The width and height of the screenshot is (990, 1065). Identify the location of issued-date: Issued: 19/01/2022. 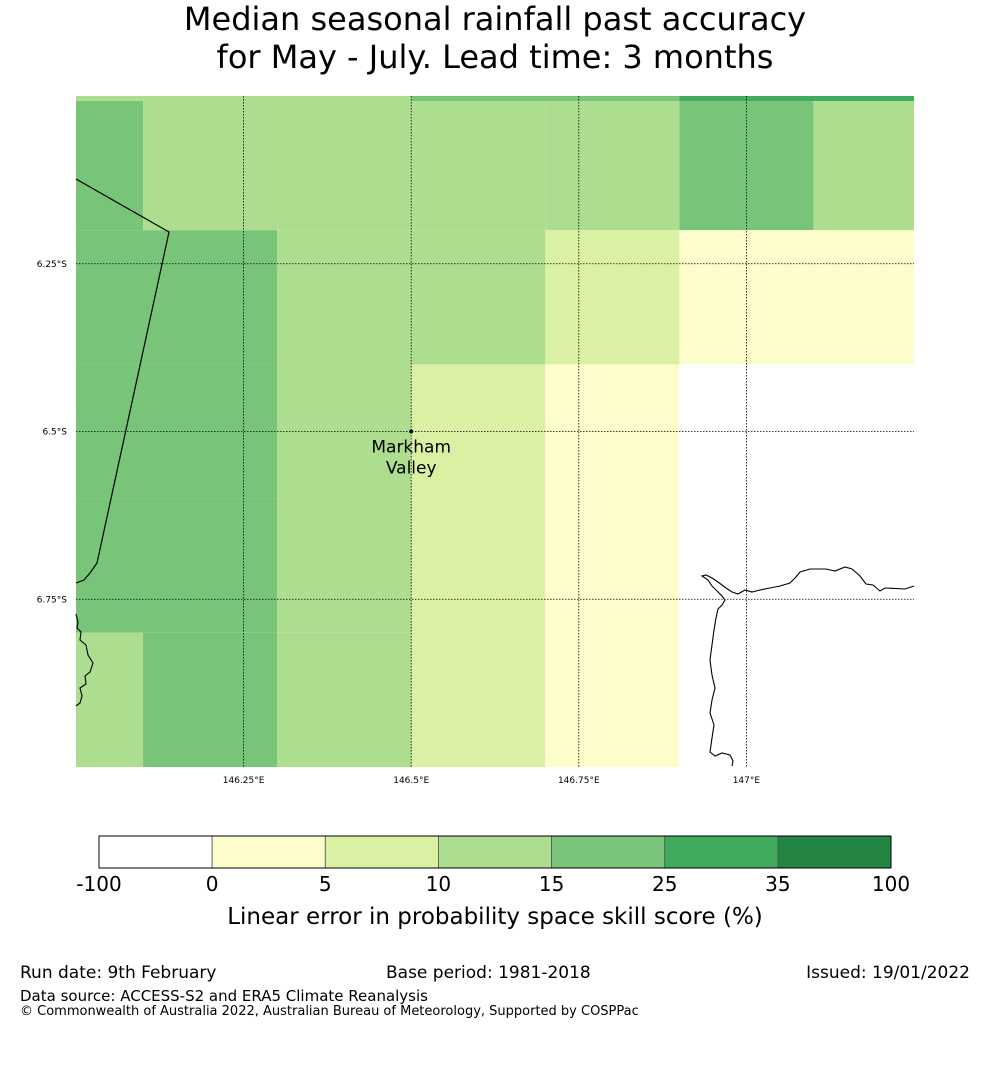
(888, 973).